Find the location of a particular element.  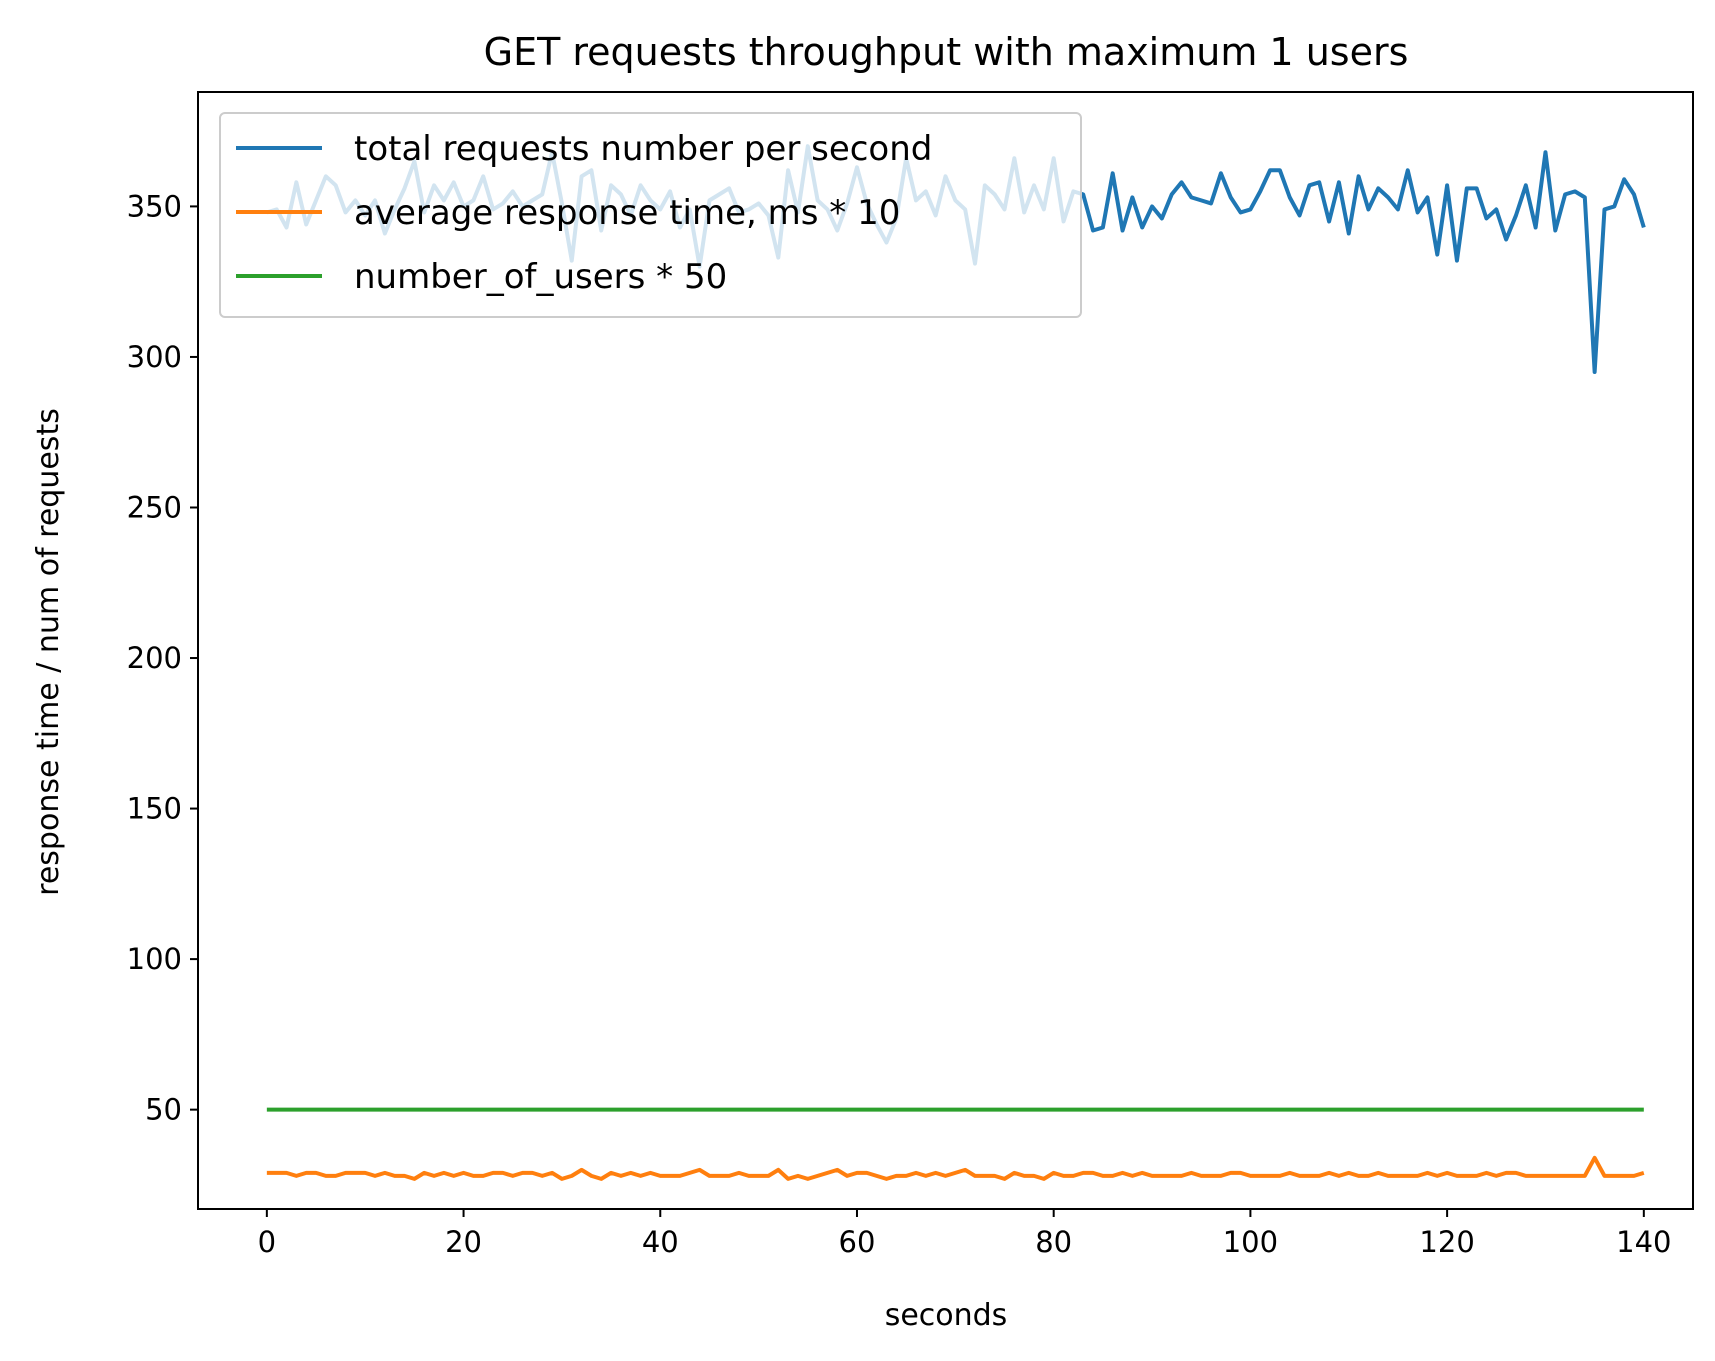

legend-label-2: average response time, ms * 10 is located at coordinates (627, 213).